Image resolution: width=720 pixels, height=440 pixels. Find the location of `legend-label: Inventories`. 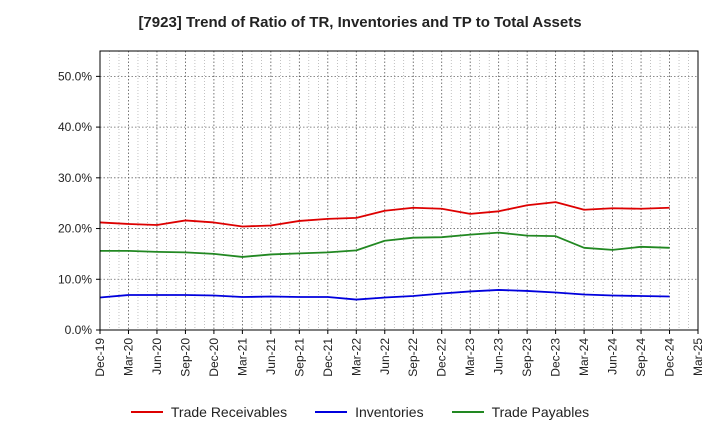

legend-label: Inventories is located at coordinates (389, 412).